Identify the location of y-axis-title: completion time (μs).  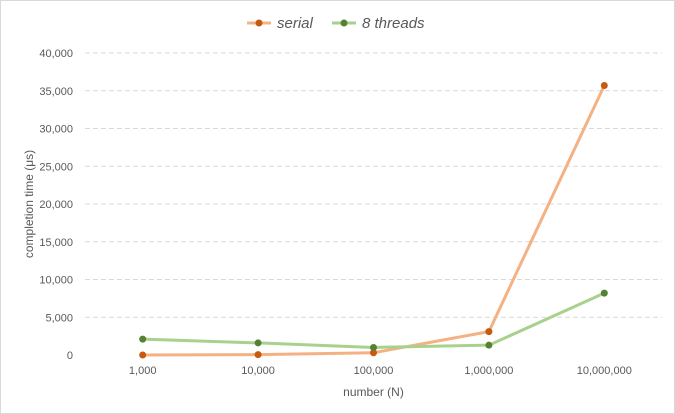
(29, 204).